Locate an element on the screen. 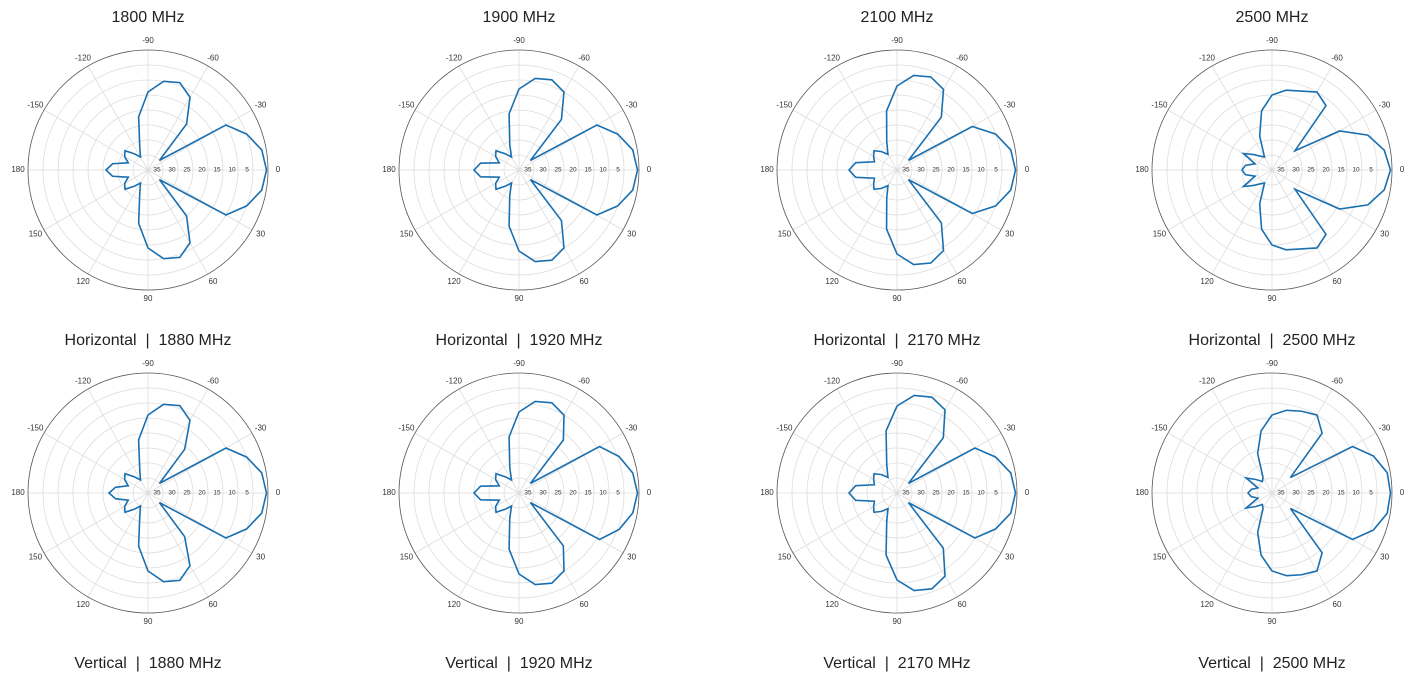 This screenshot has height=684, width=1416. chart-caption: Vertical | 1920 MHz is located at coordinates (518, 663).